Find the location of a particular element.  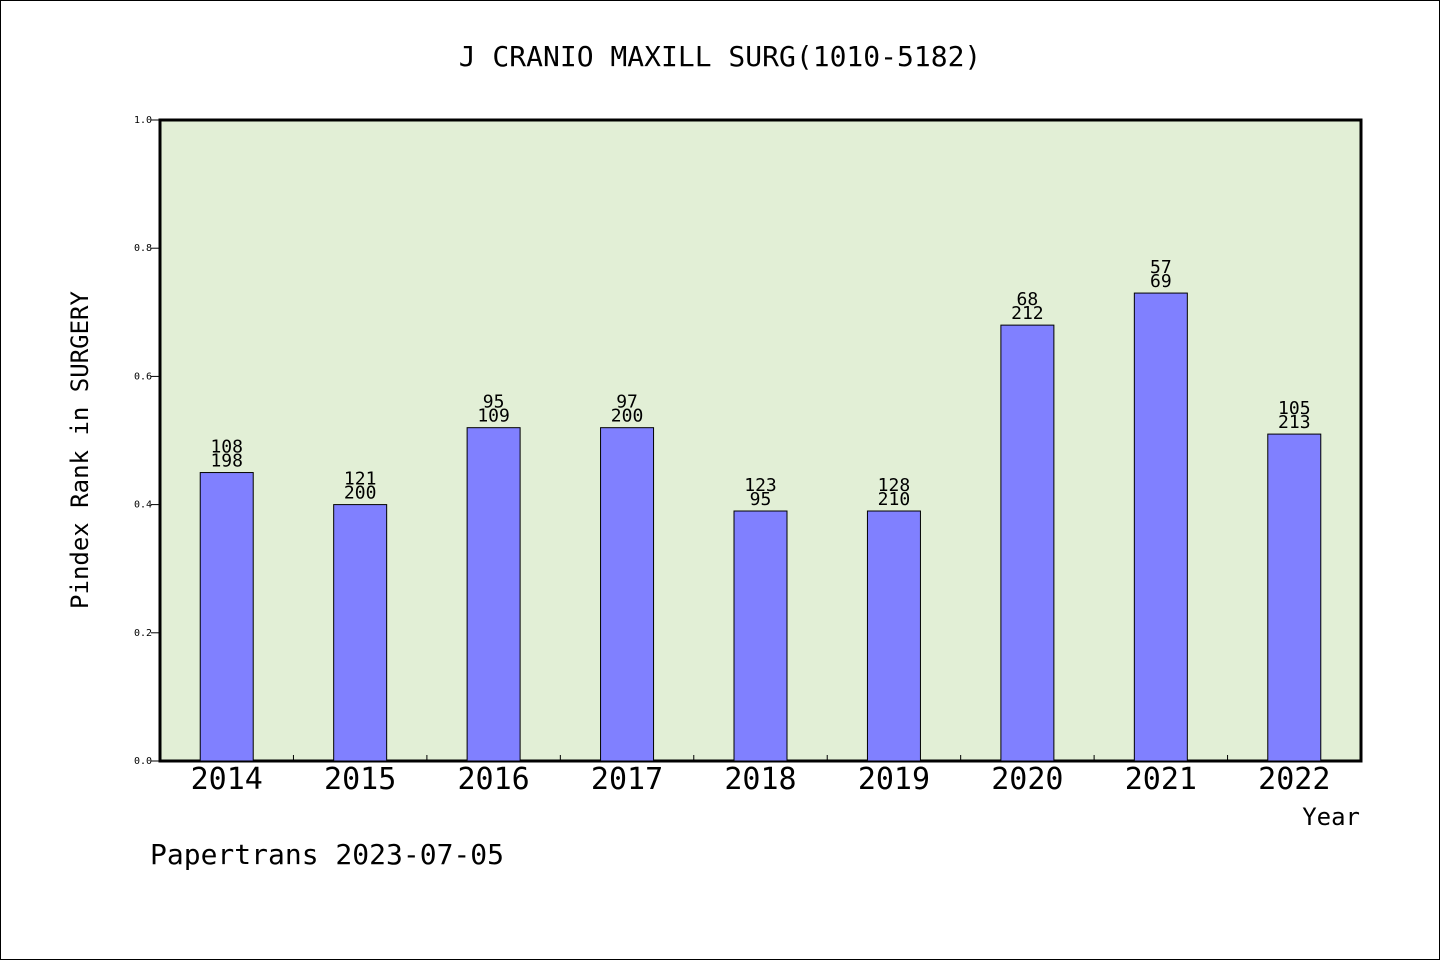

x-tick-label: 2018 is located at coordinates (760, 779).